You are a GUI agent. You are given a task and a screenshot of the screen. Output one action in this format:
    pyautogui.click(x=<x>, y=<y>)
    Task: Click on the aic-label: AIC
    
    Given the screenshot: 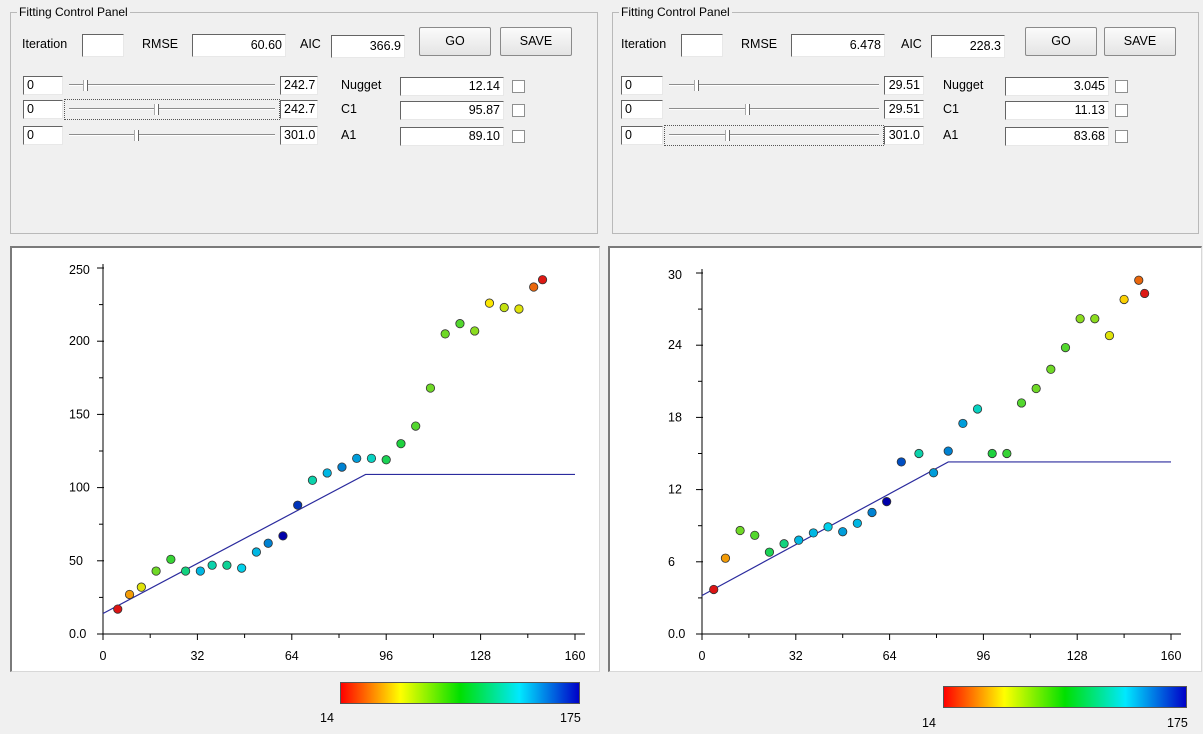 What is the action you would take?
    pyautogui.click(x=911, y=44)
    